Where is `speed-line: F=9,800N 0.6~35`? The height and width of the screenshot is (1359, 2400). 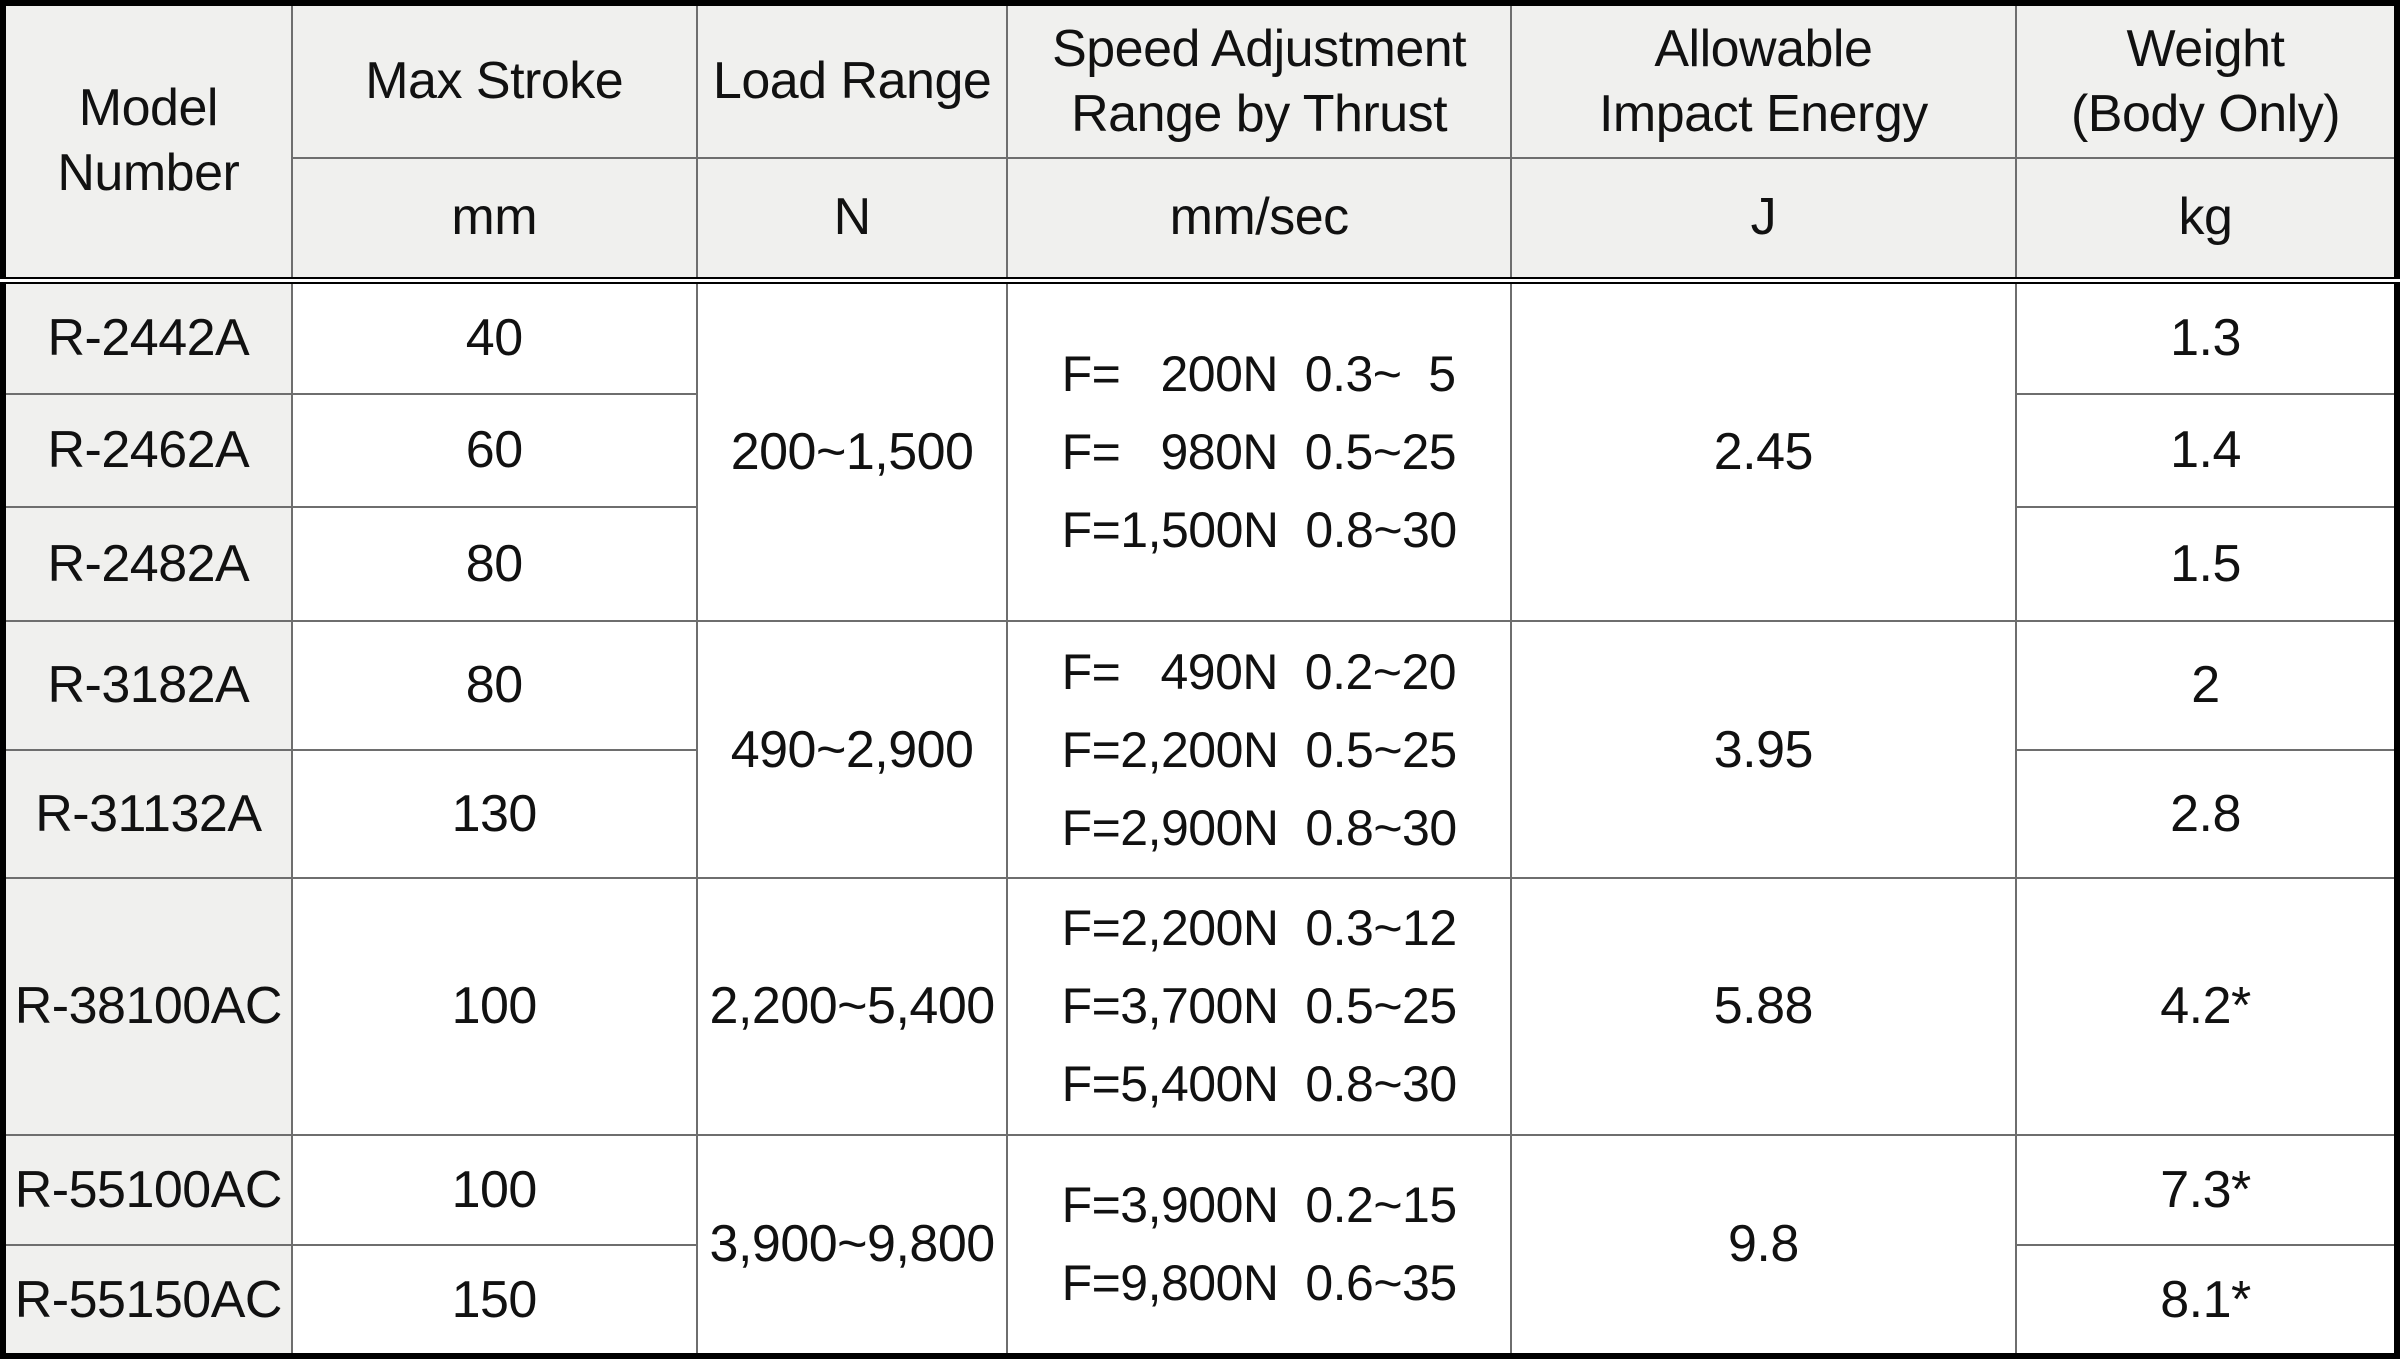
speed-line: F=9,800N 0.6~35 is located at coordinates (1259, 1283).